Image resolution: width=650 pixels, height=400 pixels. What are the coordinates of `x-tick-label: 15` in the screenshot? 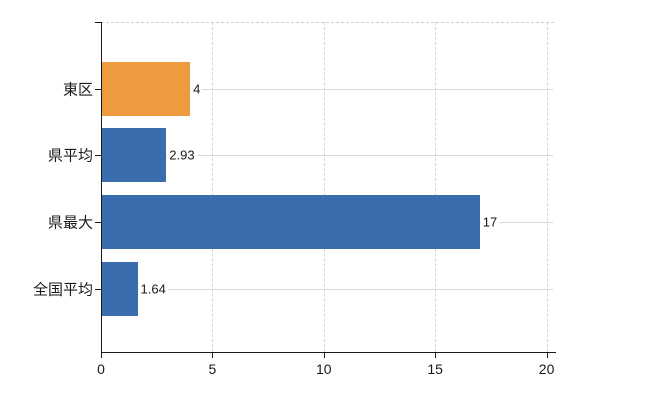 It's located at (435, 369).